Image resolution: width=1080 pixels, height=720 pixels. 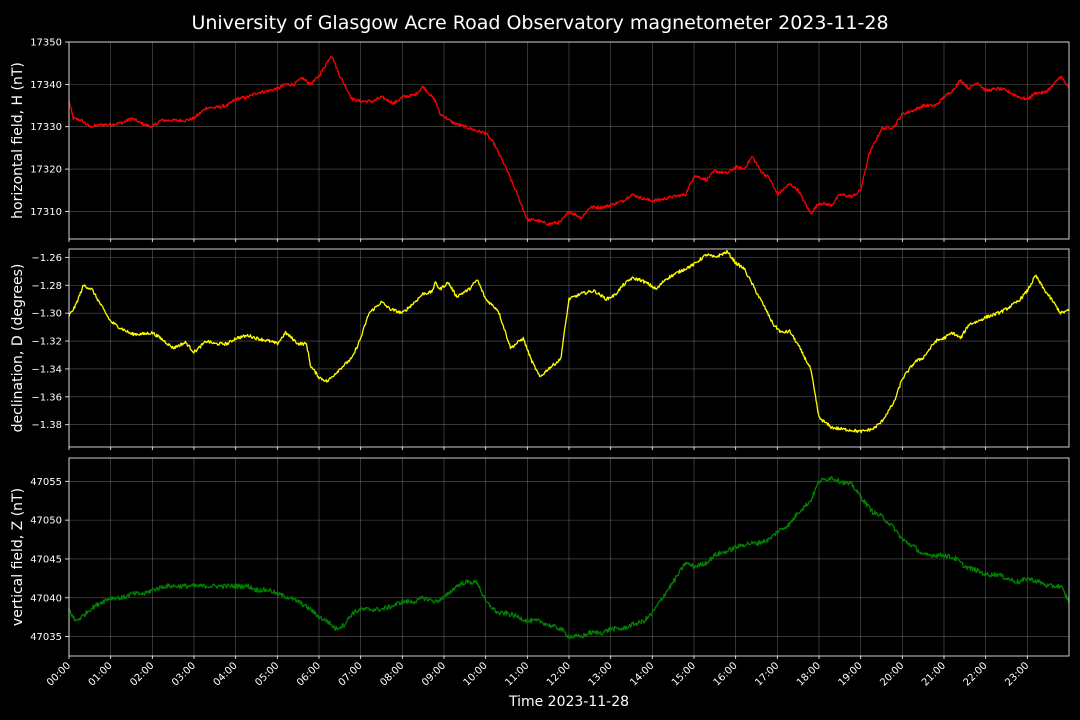 What do you see at coordinates (46, 521) in the screenshot?
I see `y-tick-label: 47050` at bounding box center [46, 521].